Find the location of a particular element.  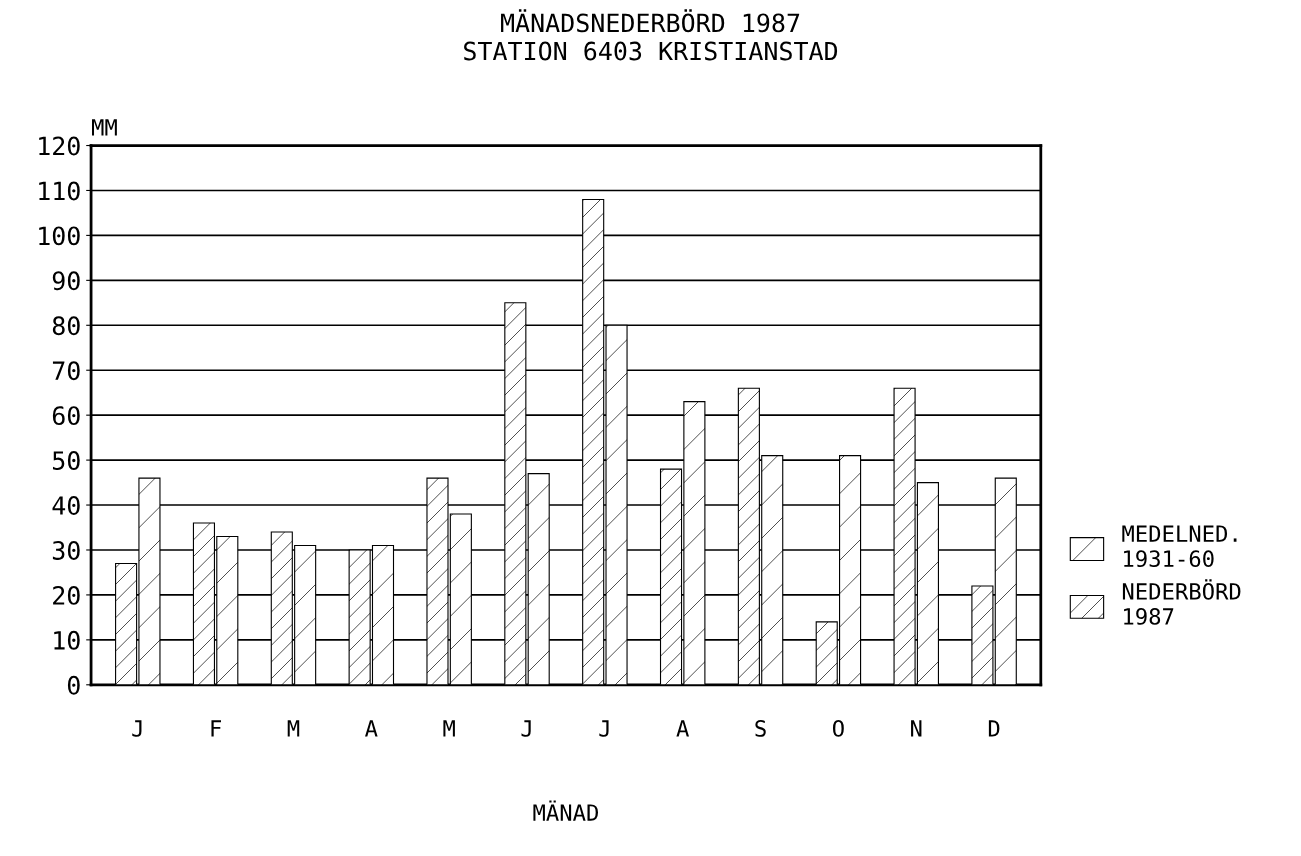

chart-title: MÄNADSNEDERBÖRD 1987 STATION 6403 KRISTIANSTAD is located at coordinates (651, 35).